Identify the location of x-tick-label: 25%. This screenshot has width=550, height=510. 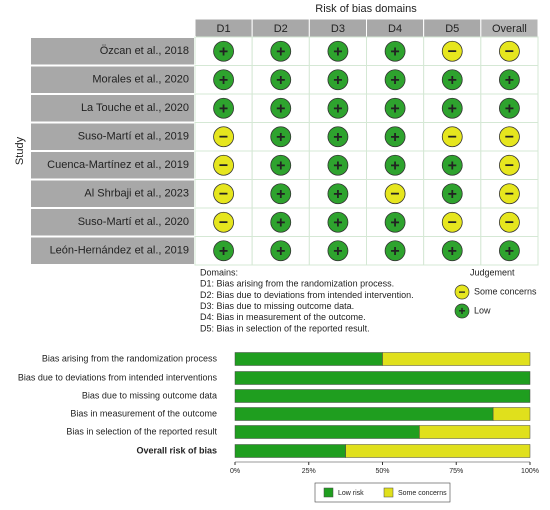
(309, 471).